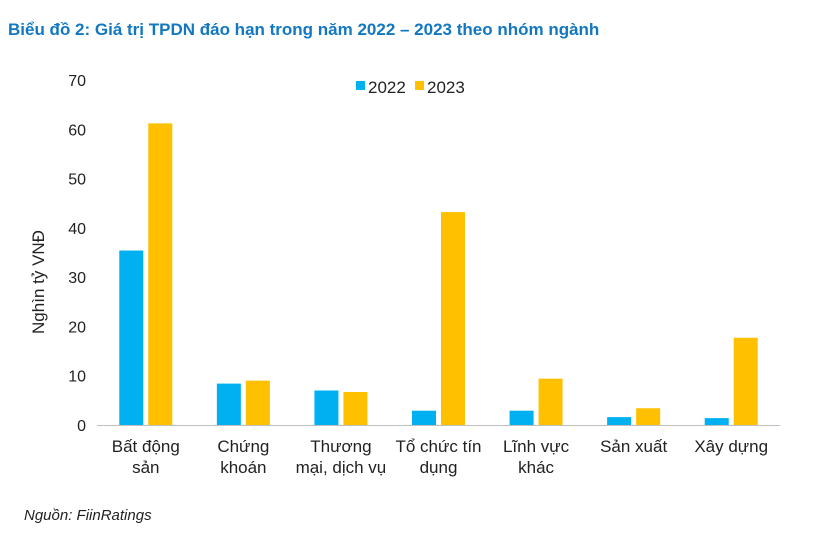  I want to click on y-tick-label: 20, so click(77, 327).